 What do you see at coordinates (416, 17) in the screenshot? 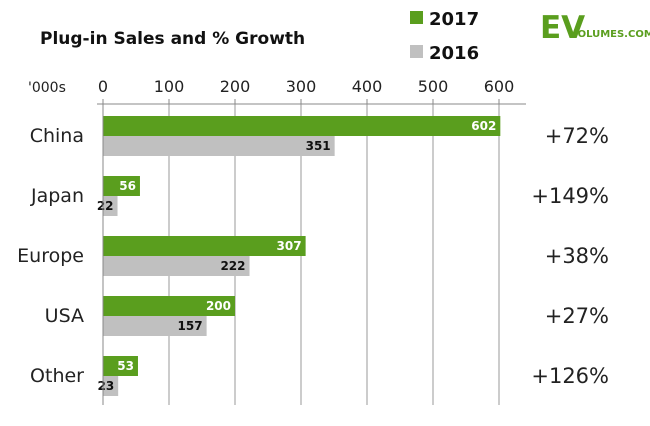
I see `legend-swatch-2017` at bounding box center [416, 17].